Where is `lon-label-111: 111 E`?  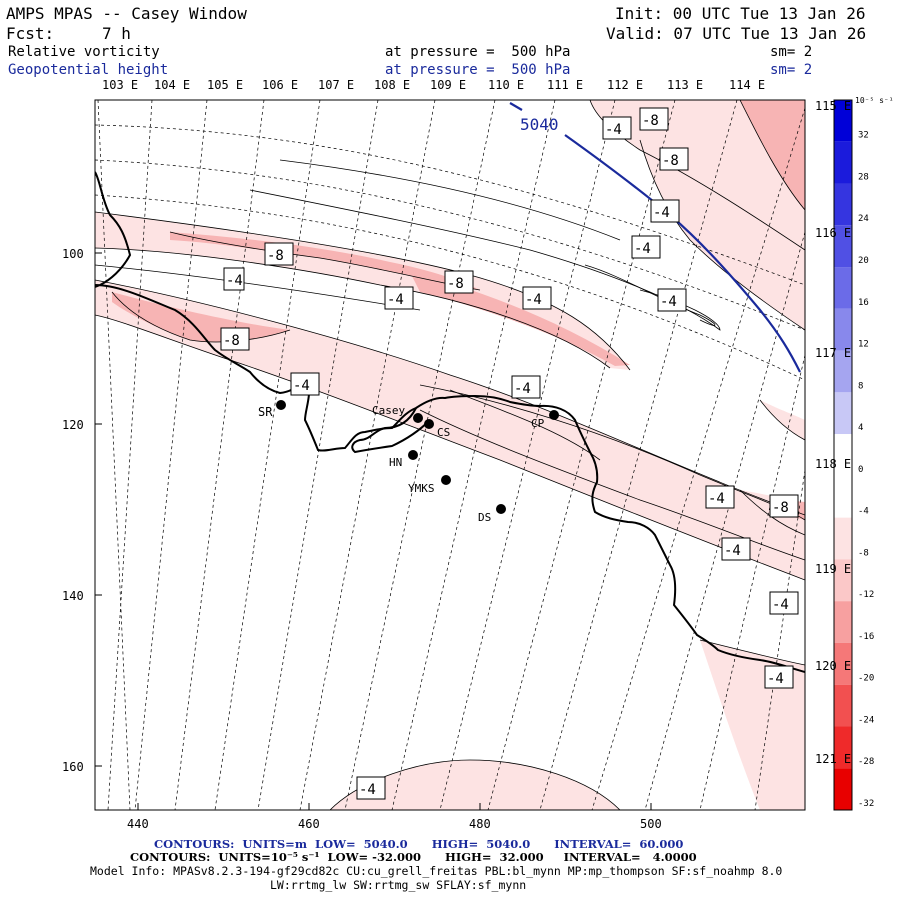
lon-label-111: 111 E is located at coordinates (565, 85).